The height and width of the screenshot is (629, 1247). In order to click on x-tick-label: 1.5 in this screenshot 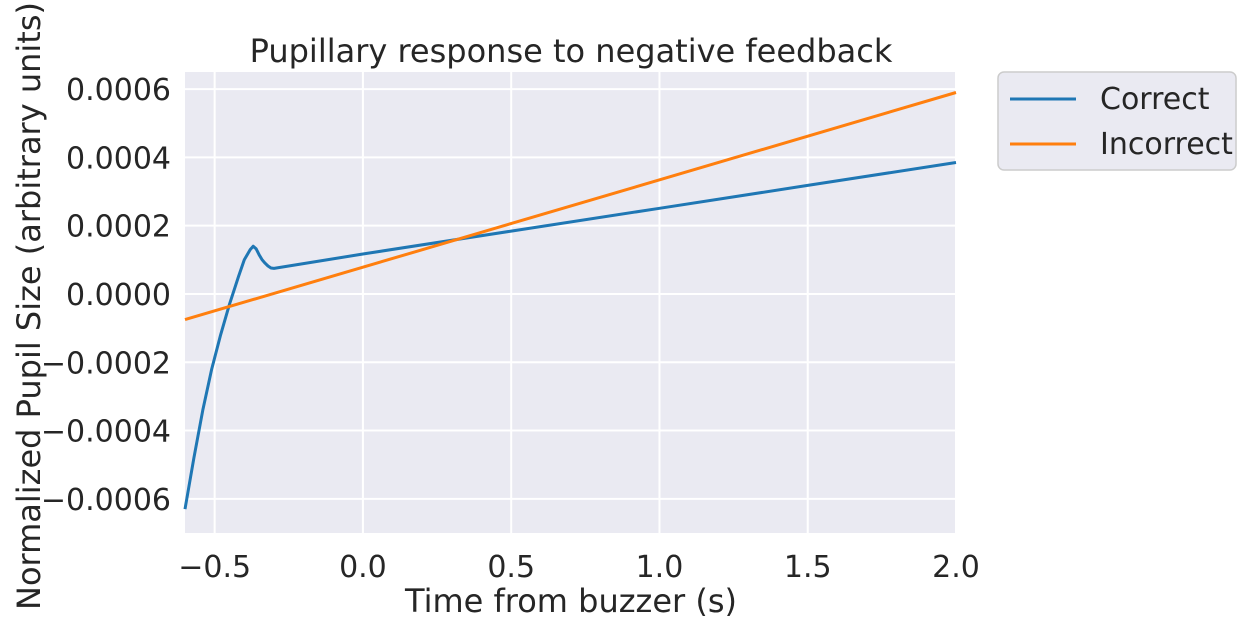, I will do `click(808, 567)`.